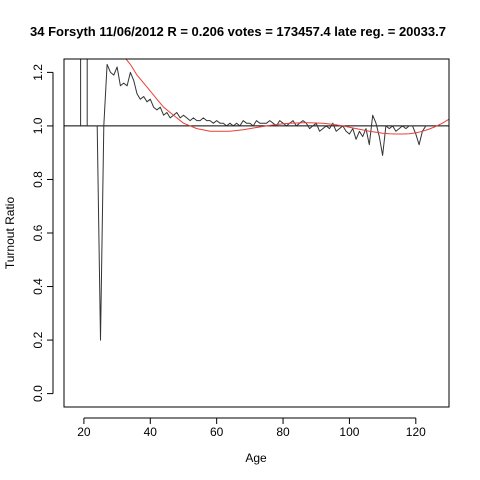  What do you see at coordinates (416, 432) in the screenshot?
I see `x-tick-label: 120` at bounding box center [416, 432].